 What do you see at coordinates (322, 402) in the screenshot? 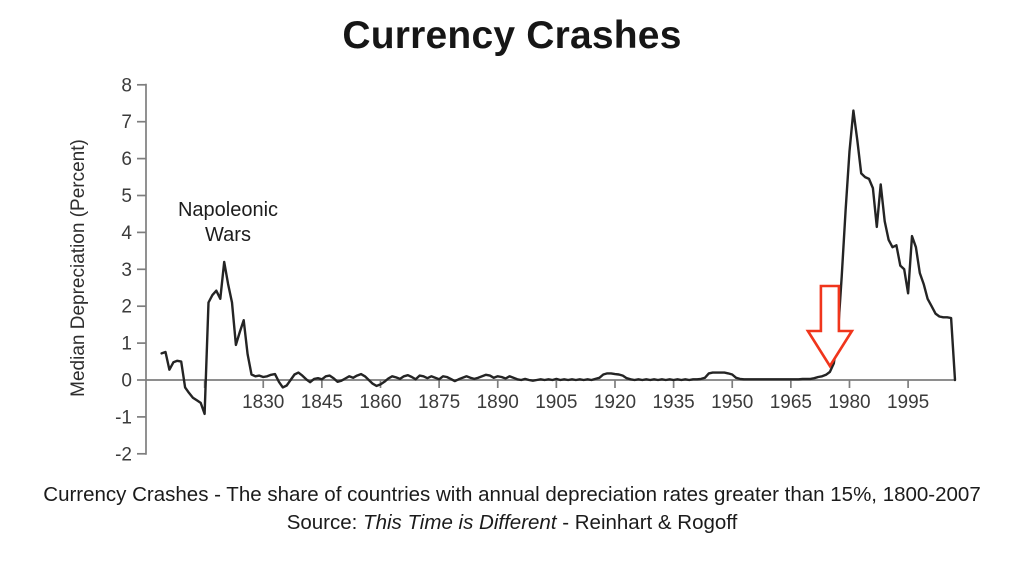
I see `x-tick-label: 1845` at bounding box center [322, 402].